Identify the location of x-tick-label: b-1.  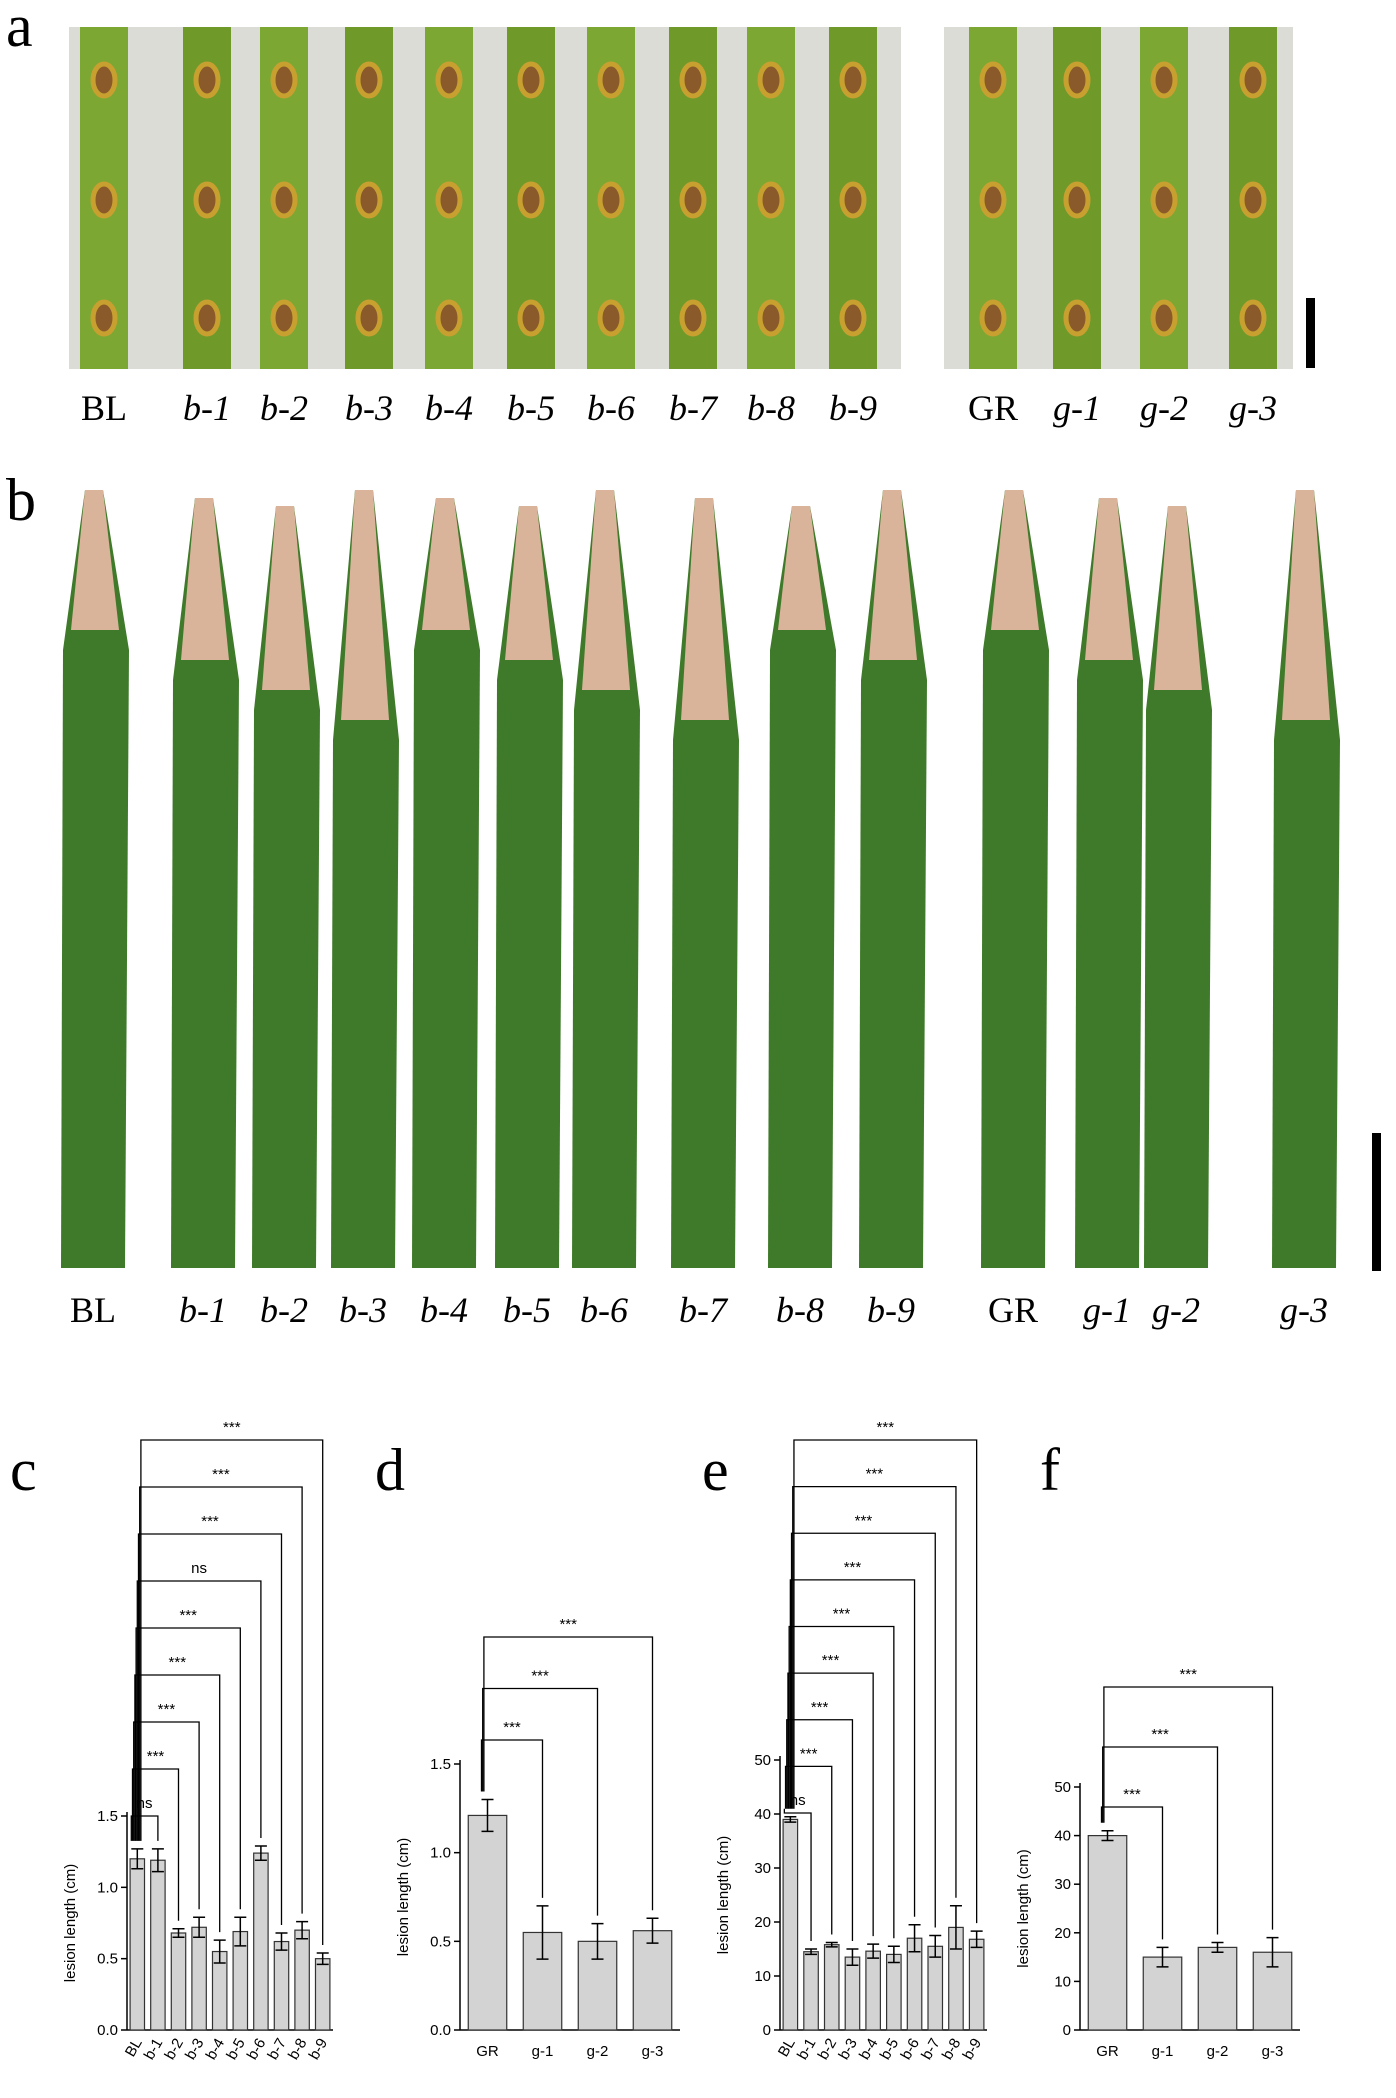
(154, 2049).